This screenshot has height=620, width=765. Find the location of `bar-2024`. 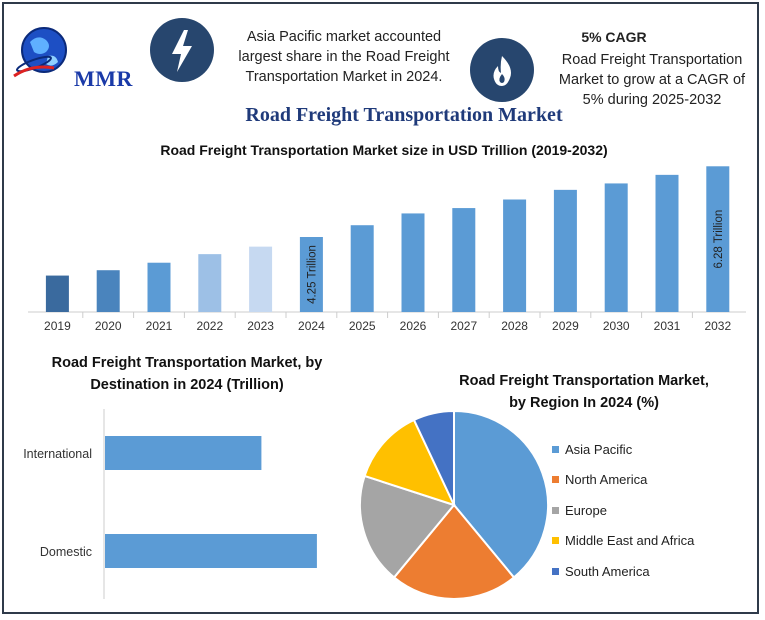

bar-2024 is located at coordinates (311, 274).